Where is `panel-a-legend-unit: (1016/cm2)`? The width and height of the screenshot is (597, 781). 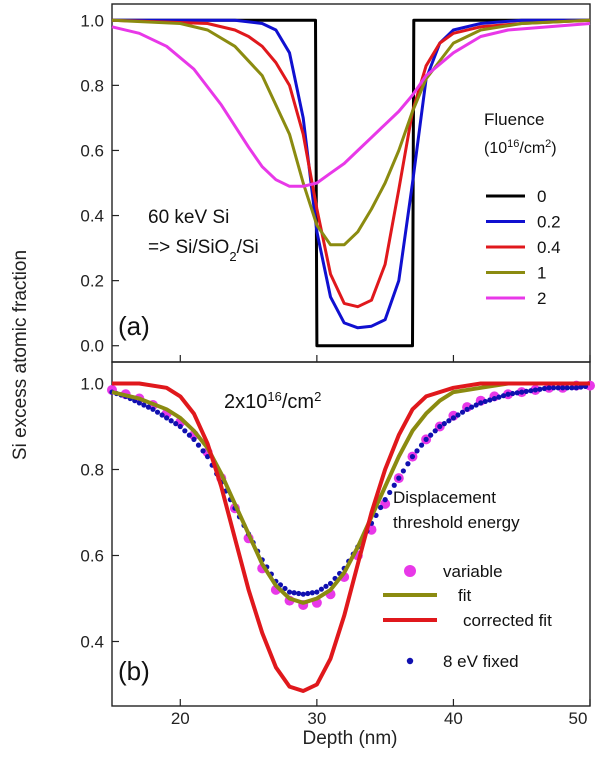 panel-a-legend-unit: (1016/cm2) is located at coordinates (520, 147).